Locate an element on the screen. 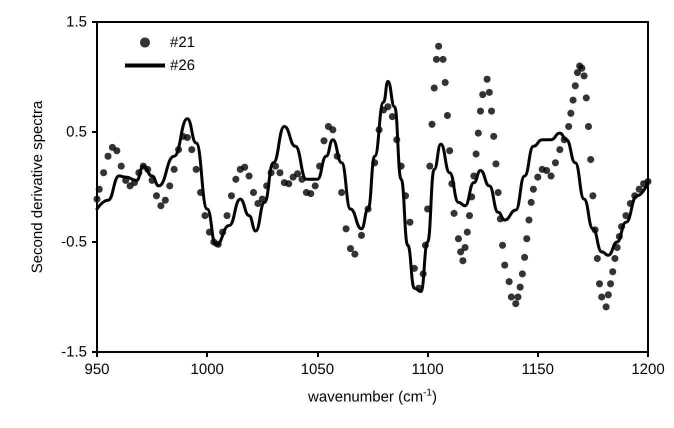 This screenshot has width=674, height=428. x-tick-label: 1050 is located at coordinates (317, 369).